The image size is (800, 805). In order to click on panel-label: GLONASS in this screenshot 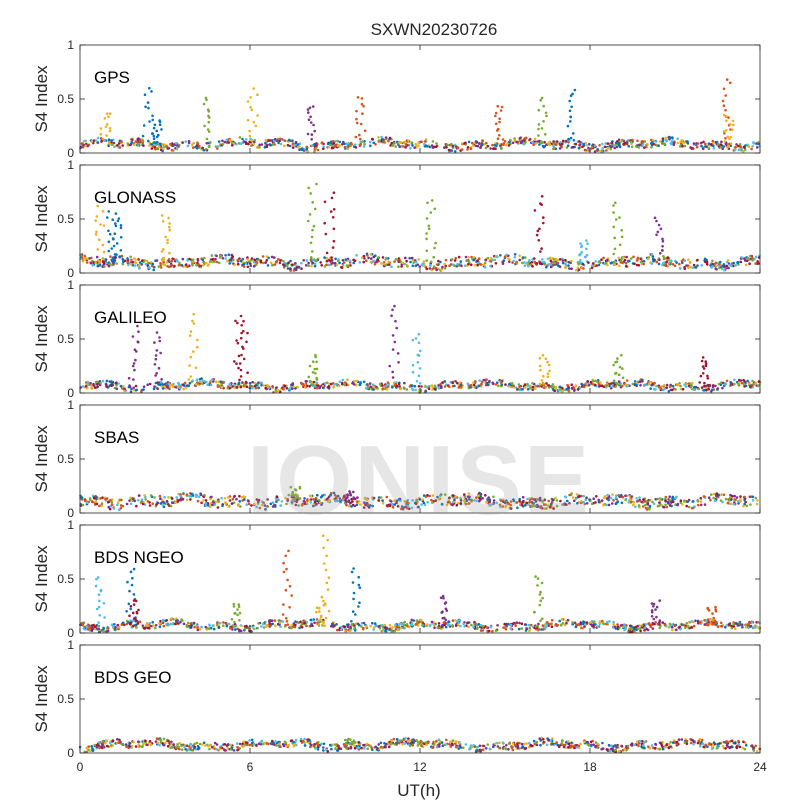, I will do `click(135, 197)`.